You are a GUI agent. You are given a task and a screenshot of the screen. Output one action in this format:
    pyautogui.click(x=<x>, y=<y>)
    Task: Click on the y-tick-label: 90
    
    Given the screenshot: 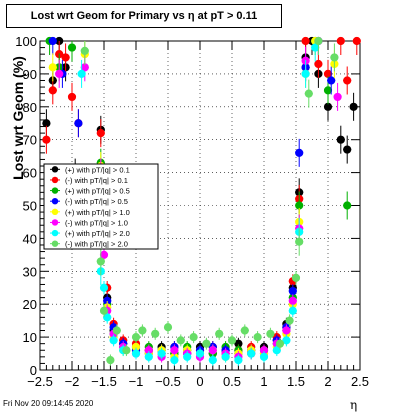 What is the action you would take?
    pyautogui.click(x=30, y=74)
    